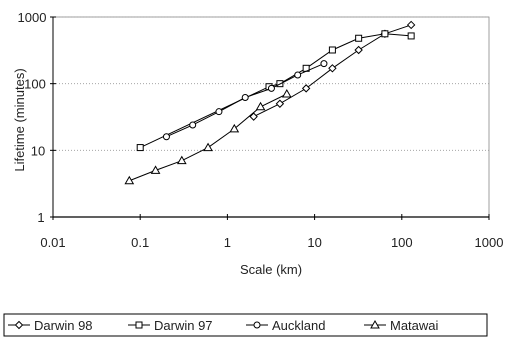 The image size is (507, 340). What do you see at coordinates (271, 232) in the screenshot?
I see `x-axis-ticks: 0.01 0.1 1 10 100 1000` at bounding box center [271, 232].